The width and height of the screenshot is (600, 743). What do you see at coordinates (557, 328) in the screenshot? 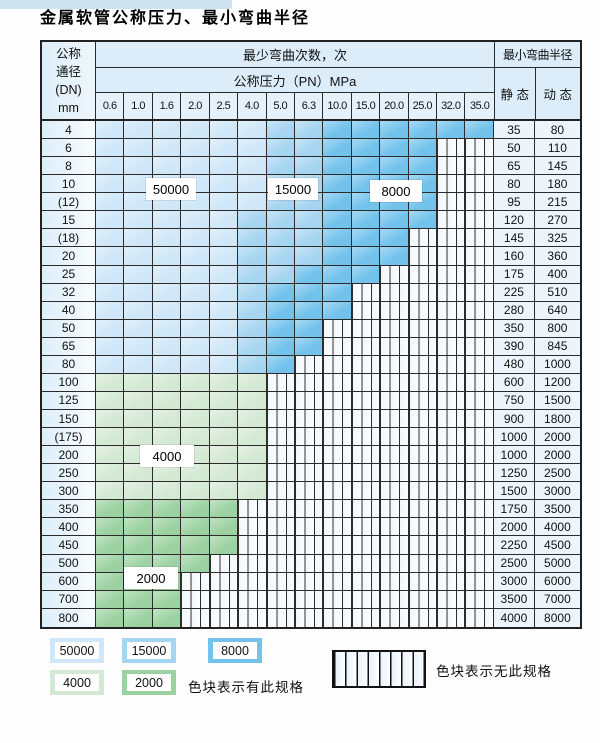
I see `dynamic-radius-cell: 800` at bounding box center [557, 328].